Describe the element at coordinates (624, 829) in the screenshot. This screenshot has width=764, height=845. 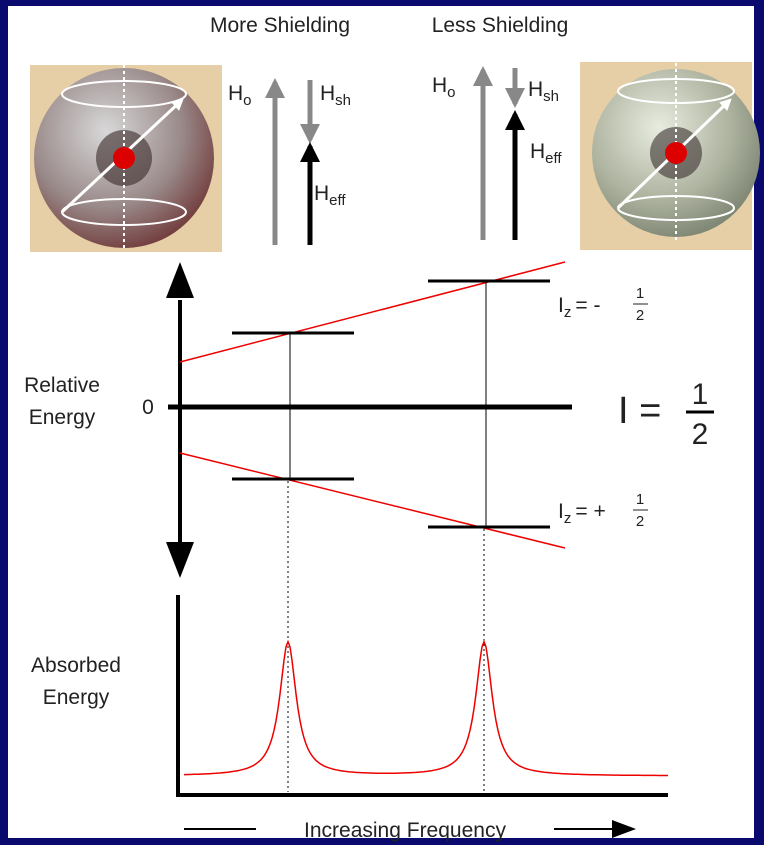
I see `axis-arrowhead` at that location.